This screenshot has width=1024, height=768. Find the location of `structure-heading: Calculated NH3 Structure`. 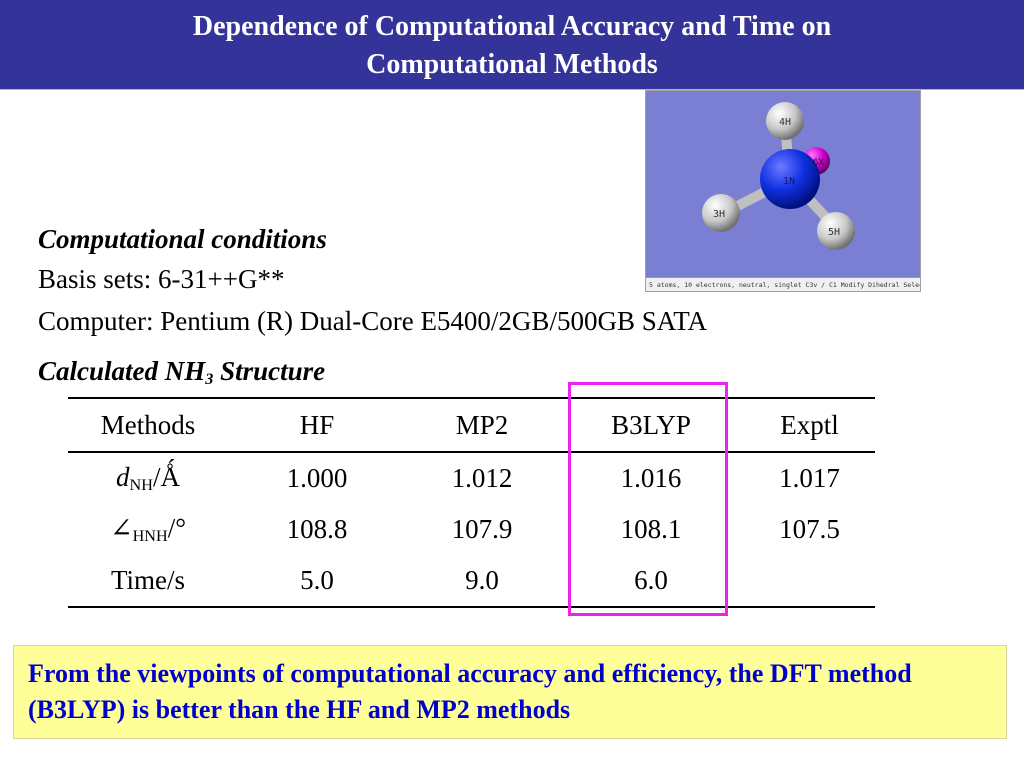

structure-heading: Calculated NH3 Structure is located at coordinates (181, 375).